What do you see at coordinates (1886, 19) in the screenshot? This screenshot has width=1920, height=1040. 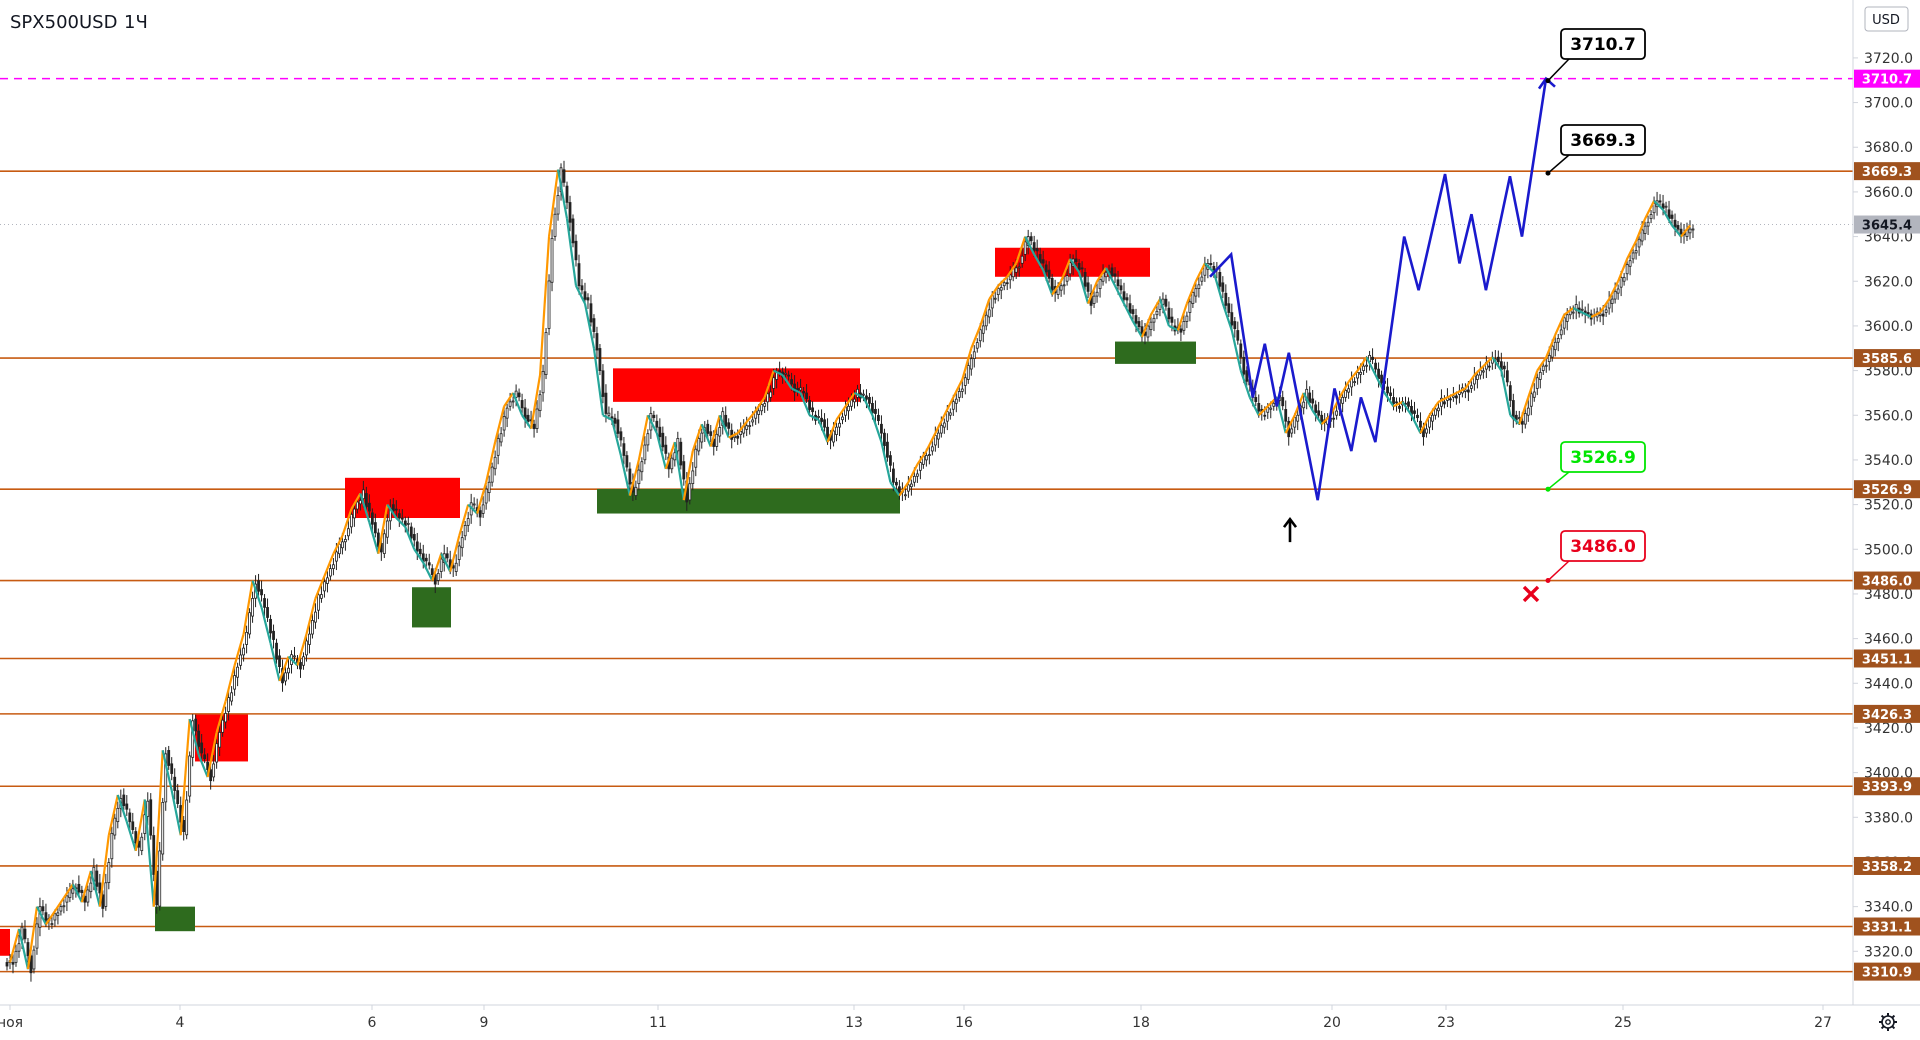 I see `currency-button` at bounding box center [1886, 19].